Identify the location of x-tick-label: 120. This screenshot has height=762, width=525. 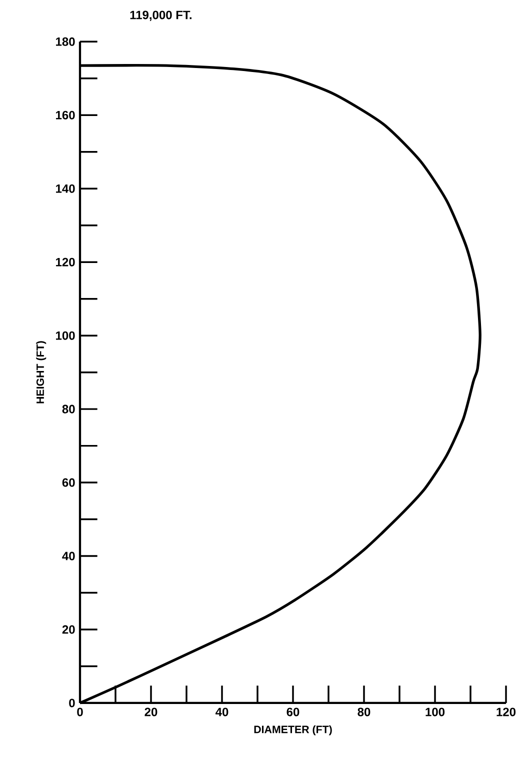
(506, 712).